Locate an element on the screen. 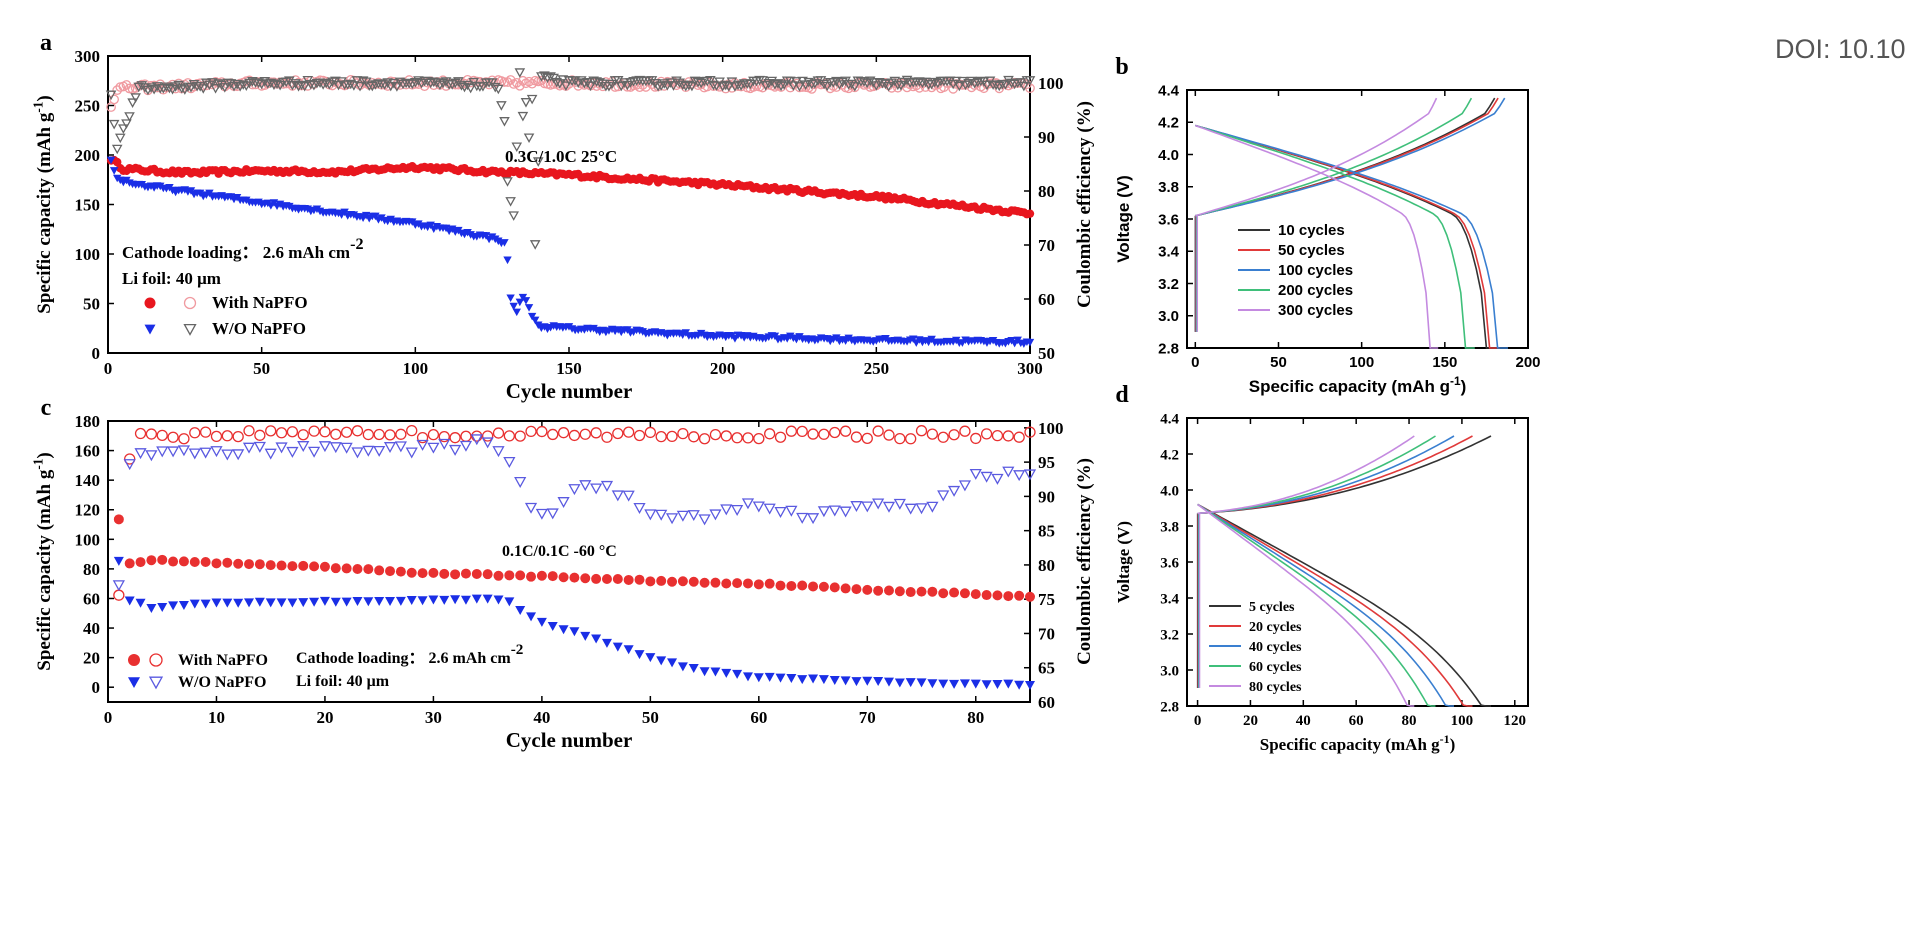  panel-c-y2-tick-label: 65 is located at coordinates (1046, 668).